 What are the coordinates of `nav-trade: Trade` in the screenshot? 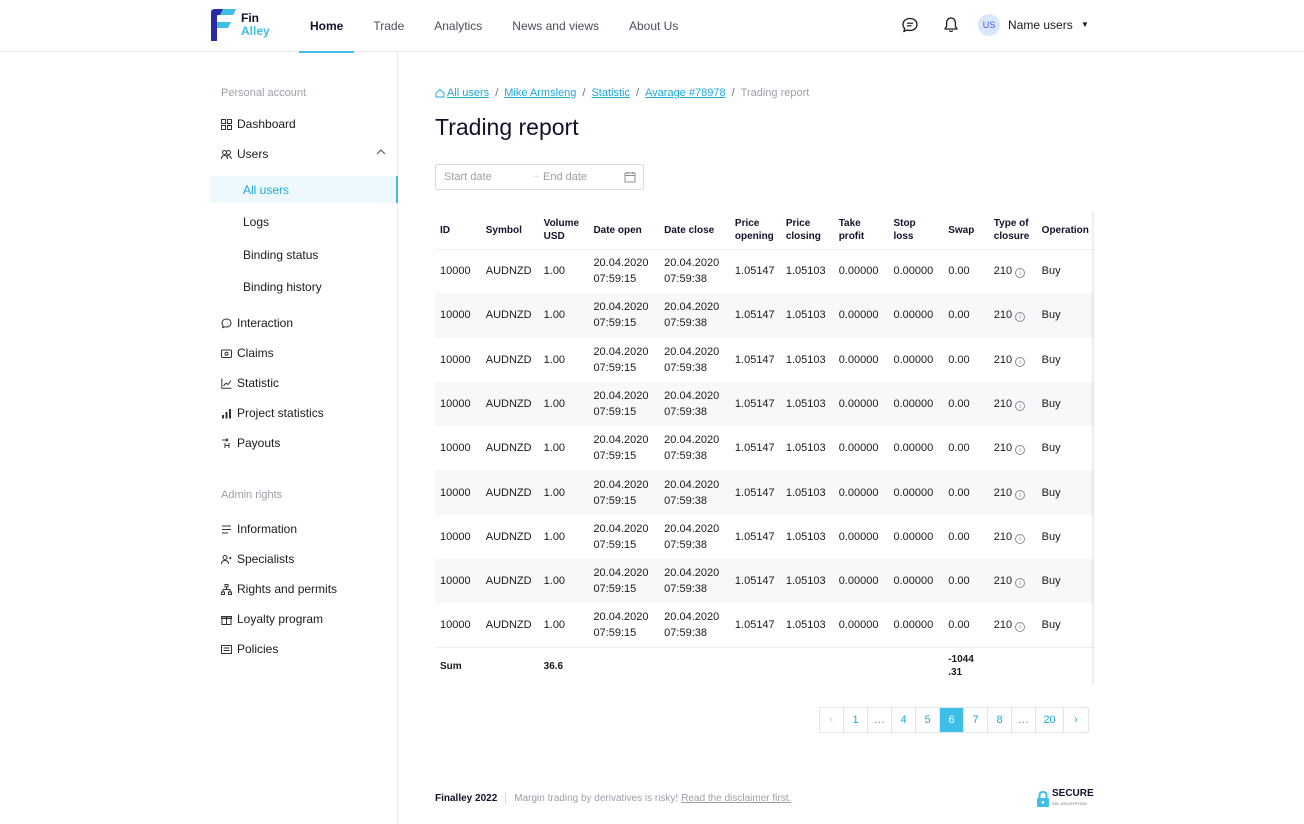 It's located at (389, 26).